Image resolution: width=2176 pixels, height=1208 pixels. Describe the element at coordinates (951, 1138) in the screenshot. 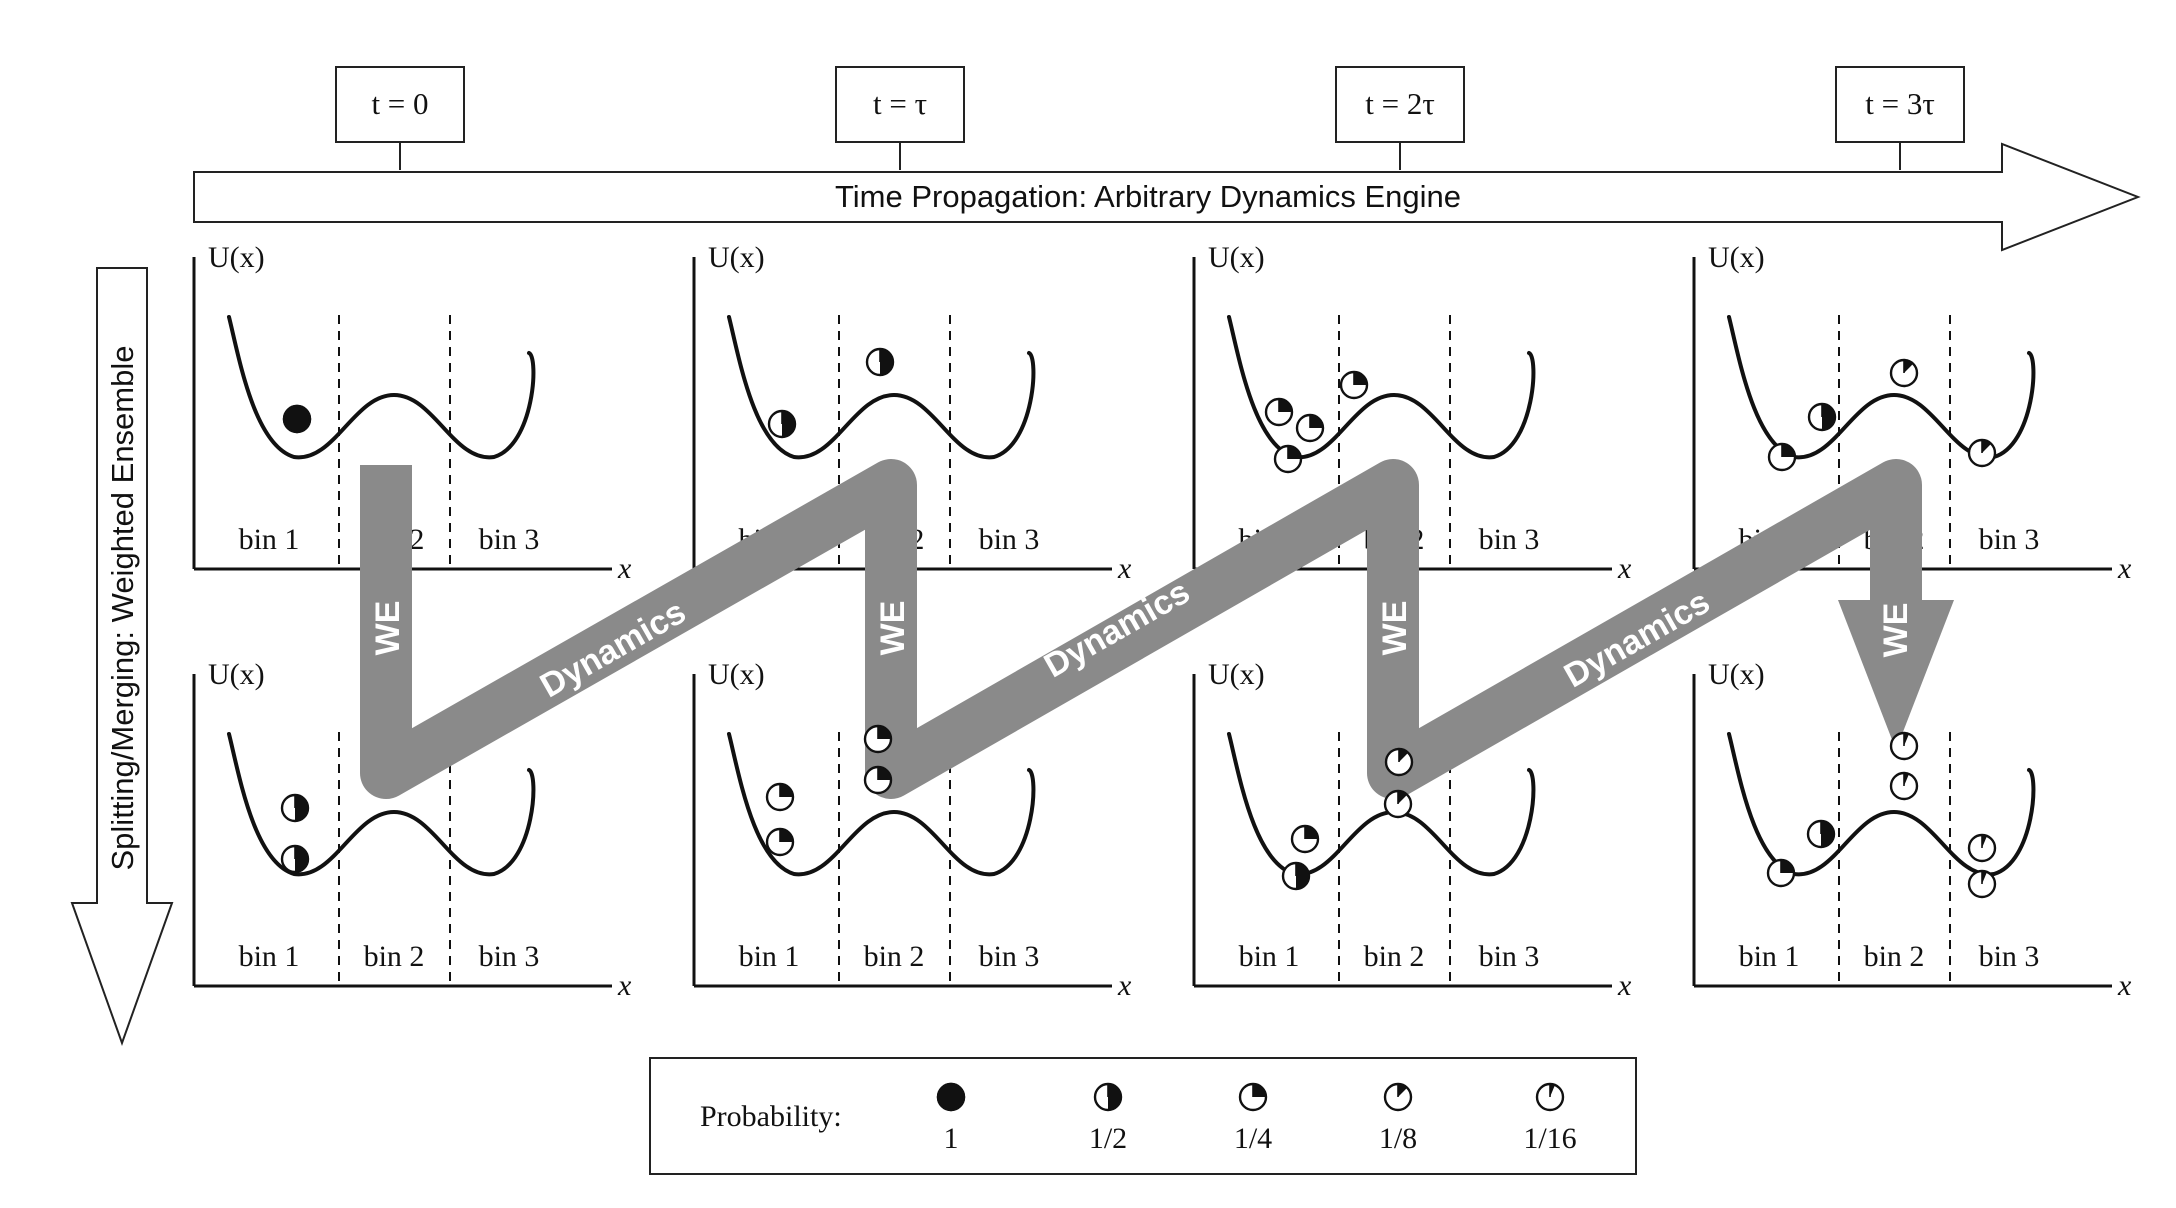

I see `legend-label: 1` at that location.